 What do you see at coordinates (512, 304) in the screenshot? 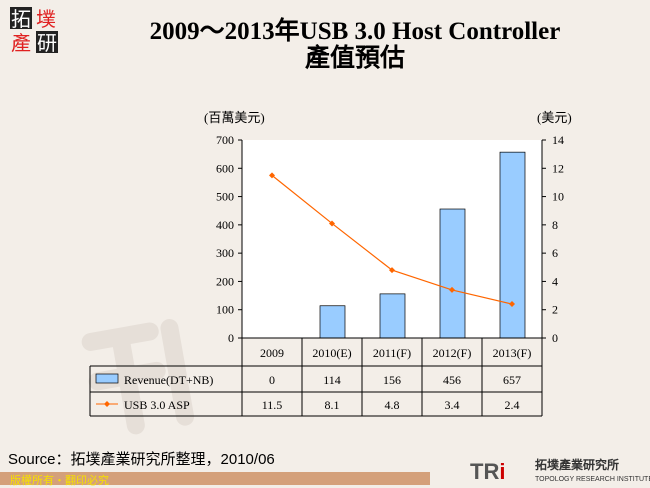
I see `asp-point-2013(F)` at bounding box center [512, 304].